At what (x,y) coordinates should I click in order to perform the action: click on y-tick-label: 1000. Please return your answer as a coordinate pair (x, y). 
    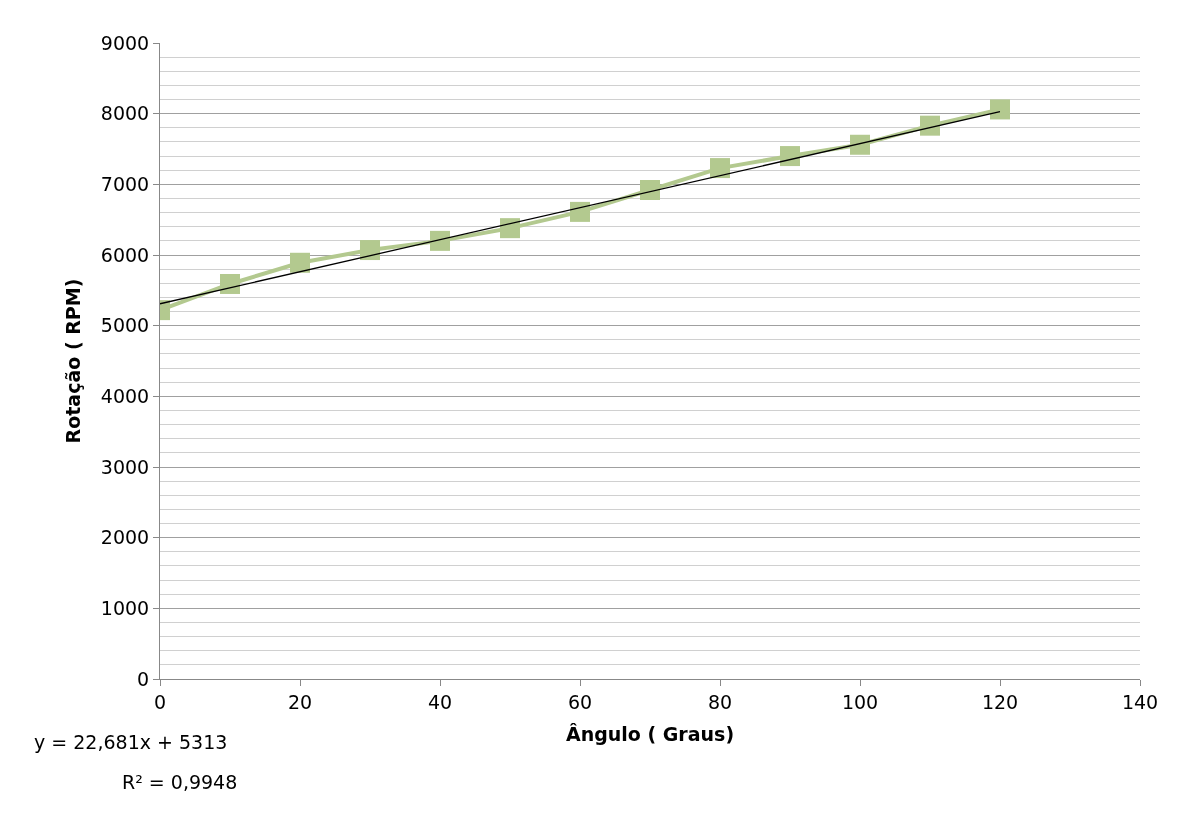
    Looking at the image, I should click on (125, 607).